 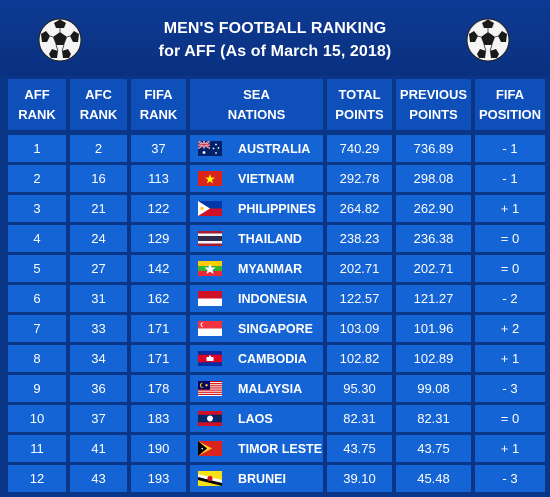 I want to click on value-aff-rank: 9, so click(x=37, y=388).